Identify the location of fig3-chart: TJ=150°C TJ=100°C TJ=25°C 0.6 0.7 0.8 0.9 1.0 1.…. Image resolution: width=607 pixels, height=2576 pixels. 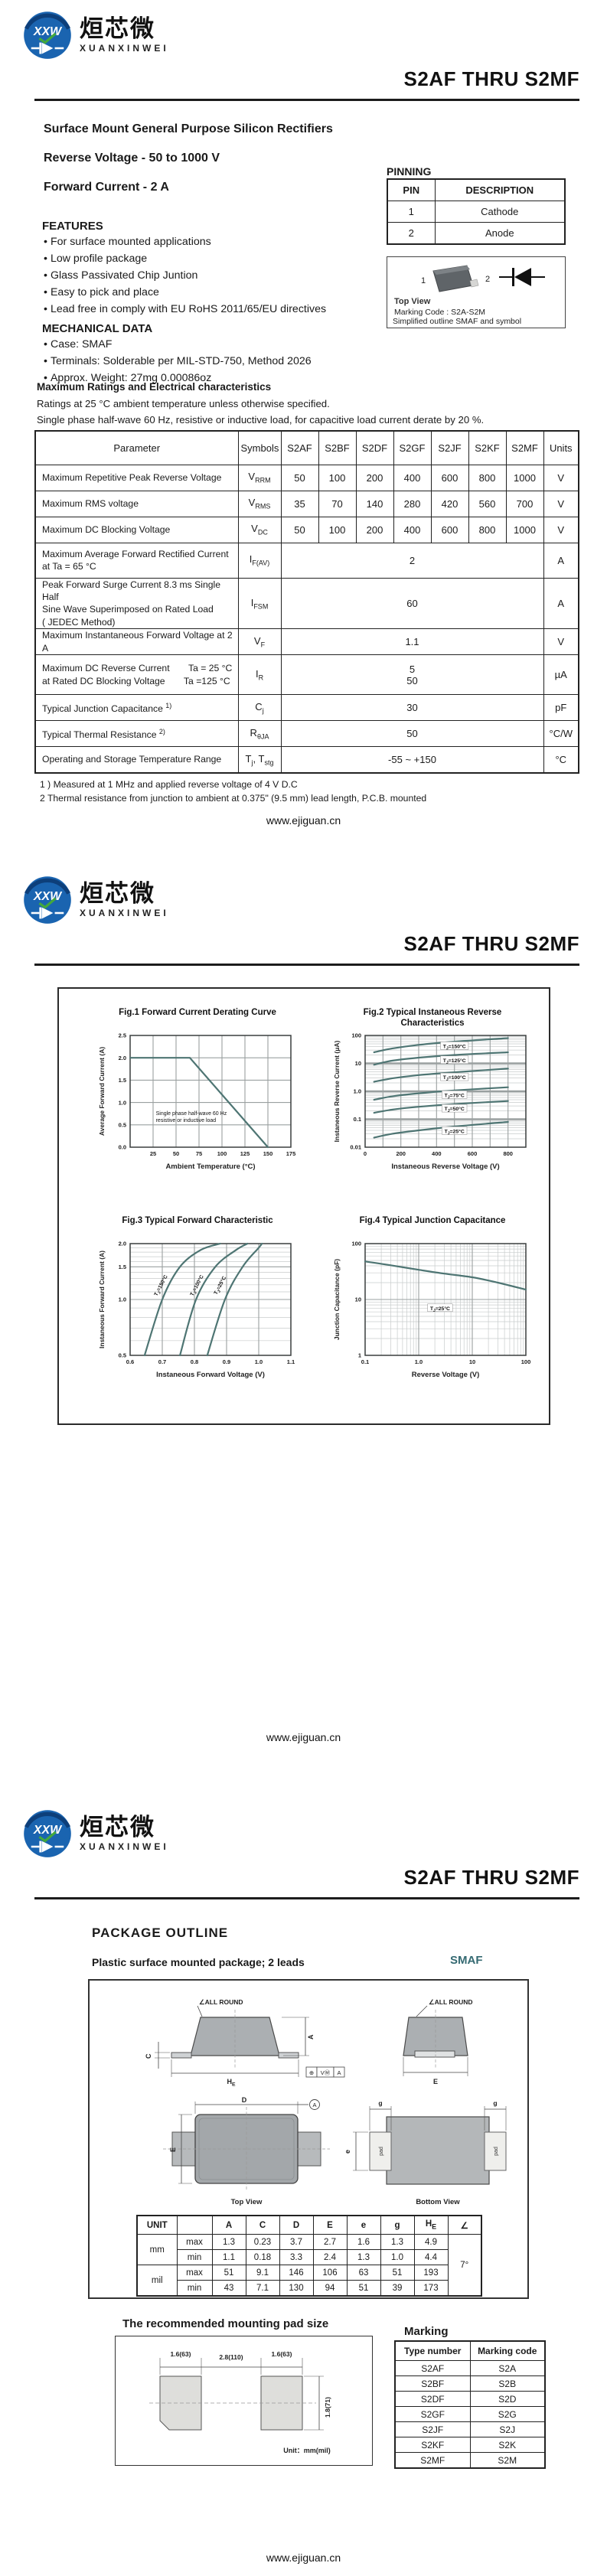
(198, 1311).